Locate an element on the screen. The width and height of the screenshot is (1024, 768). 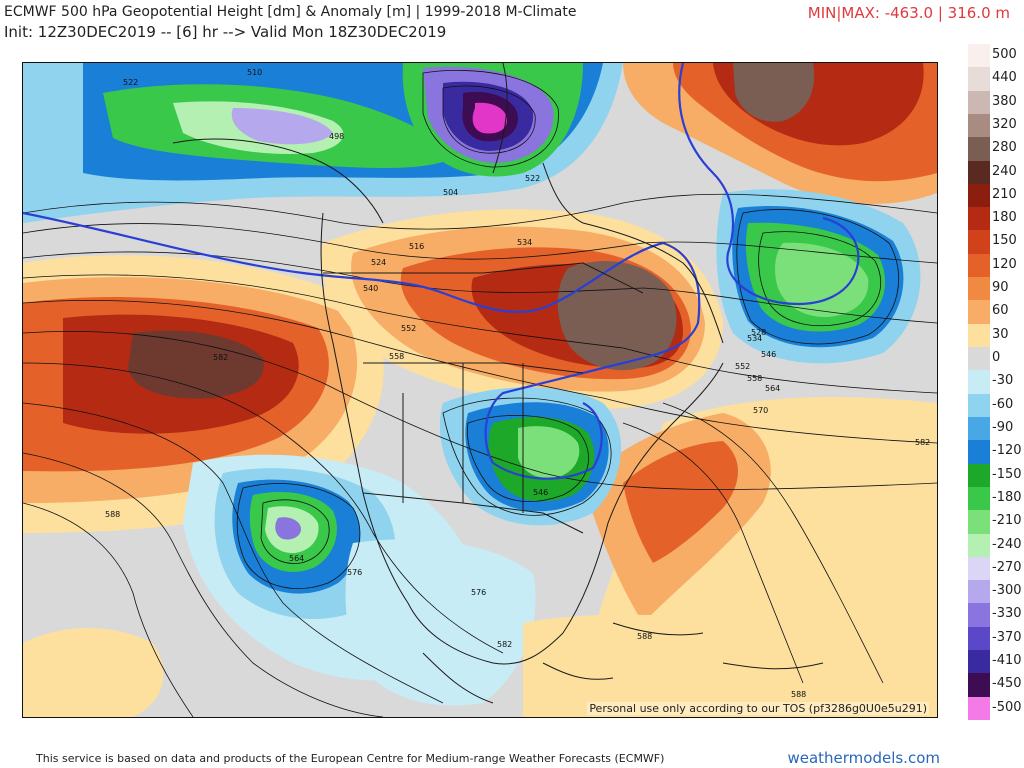
colorbar-label: -450 is located at coordinates (1007, 684).